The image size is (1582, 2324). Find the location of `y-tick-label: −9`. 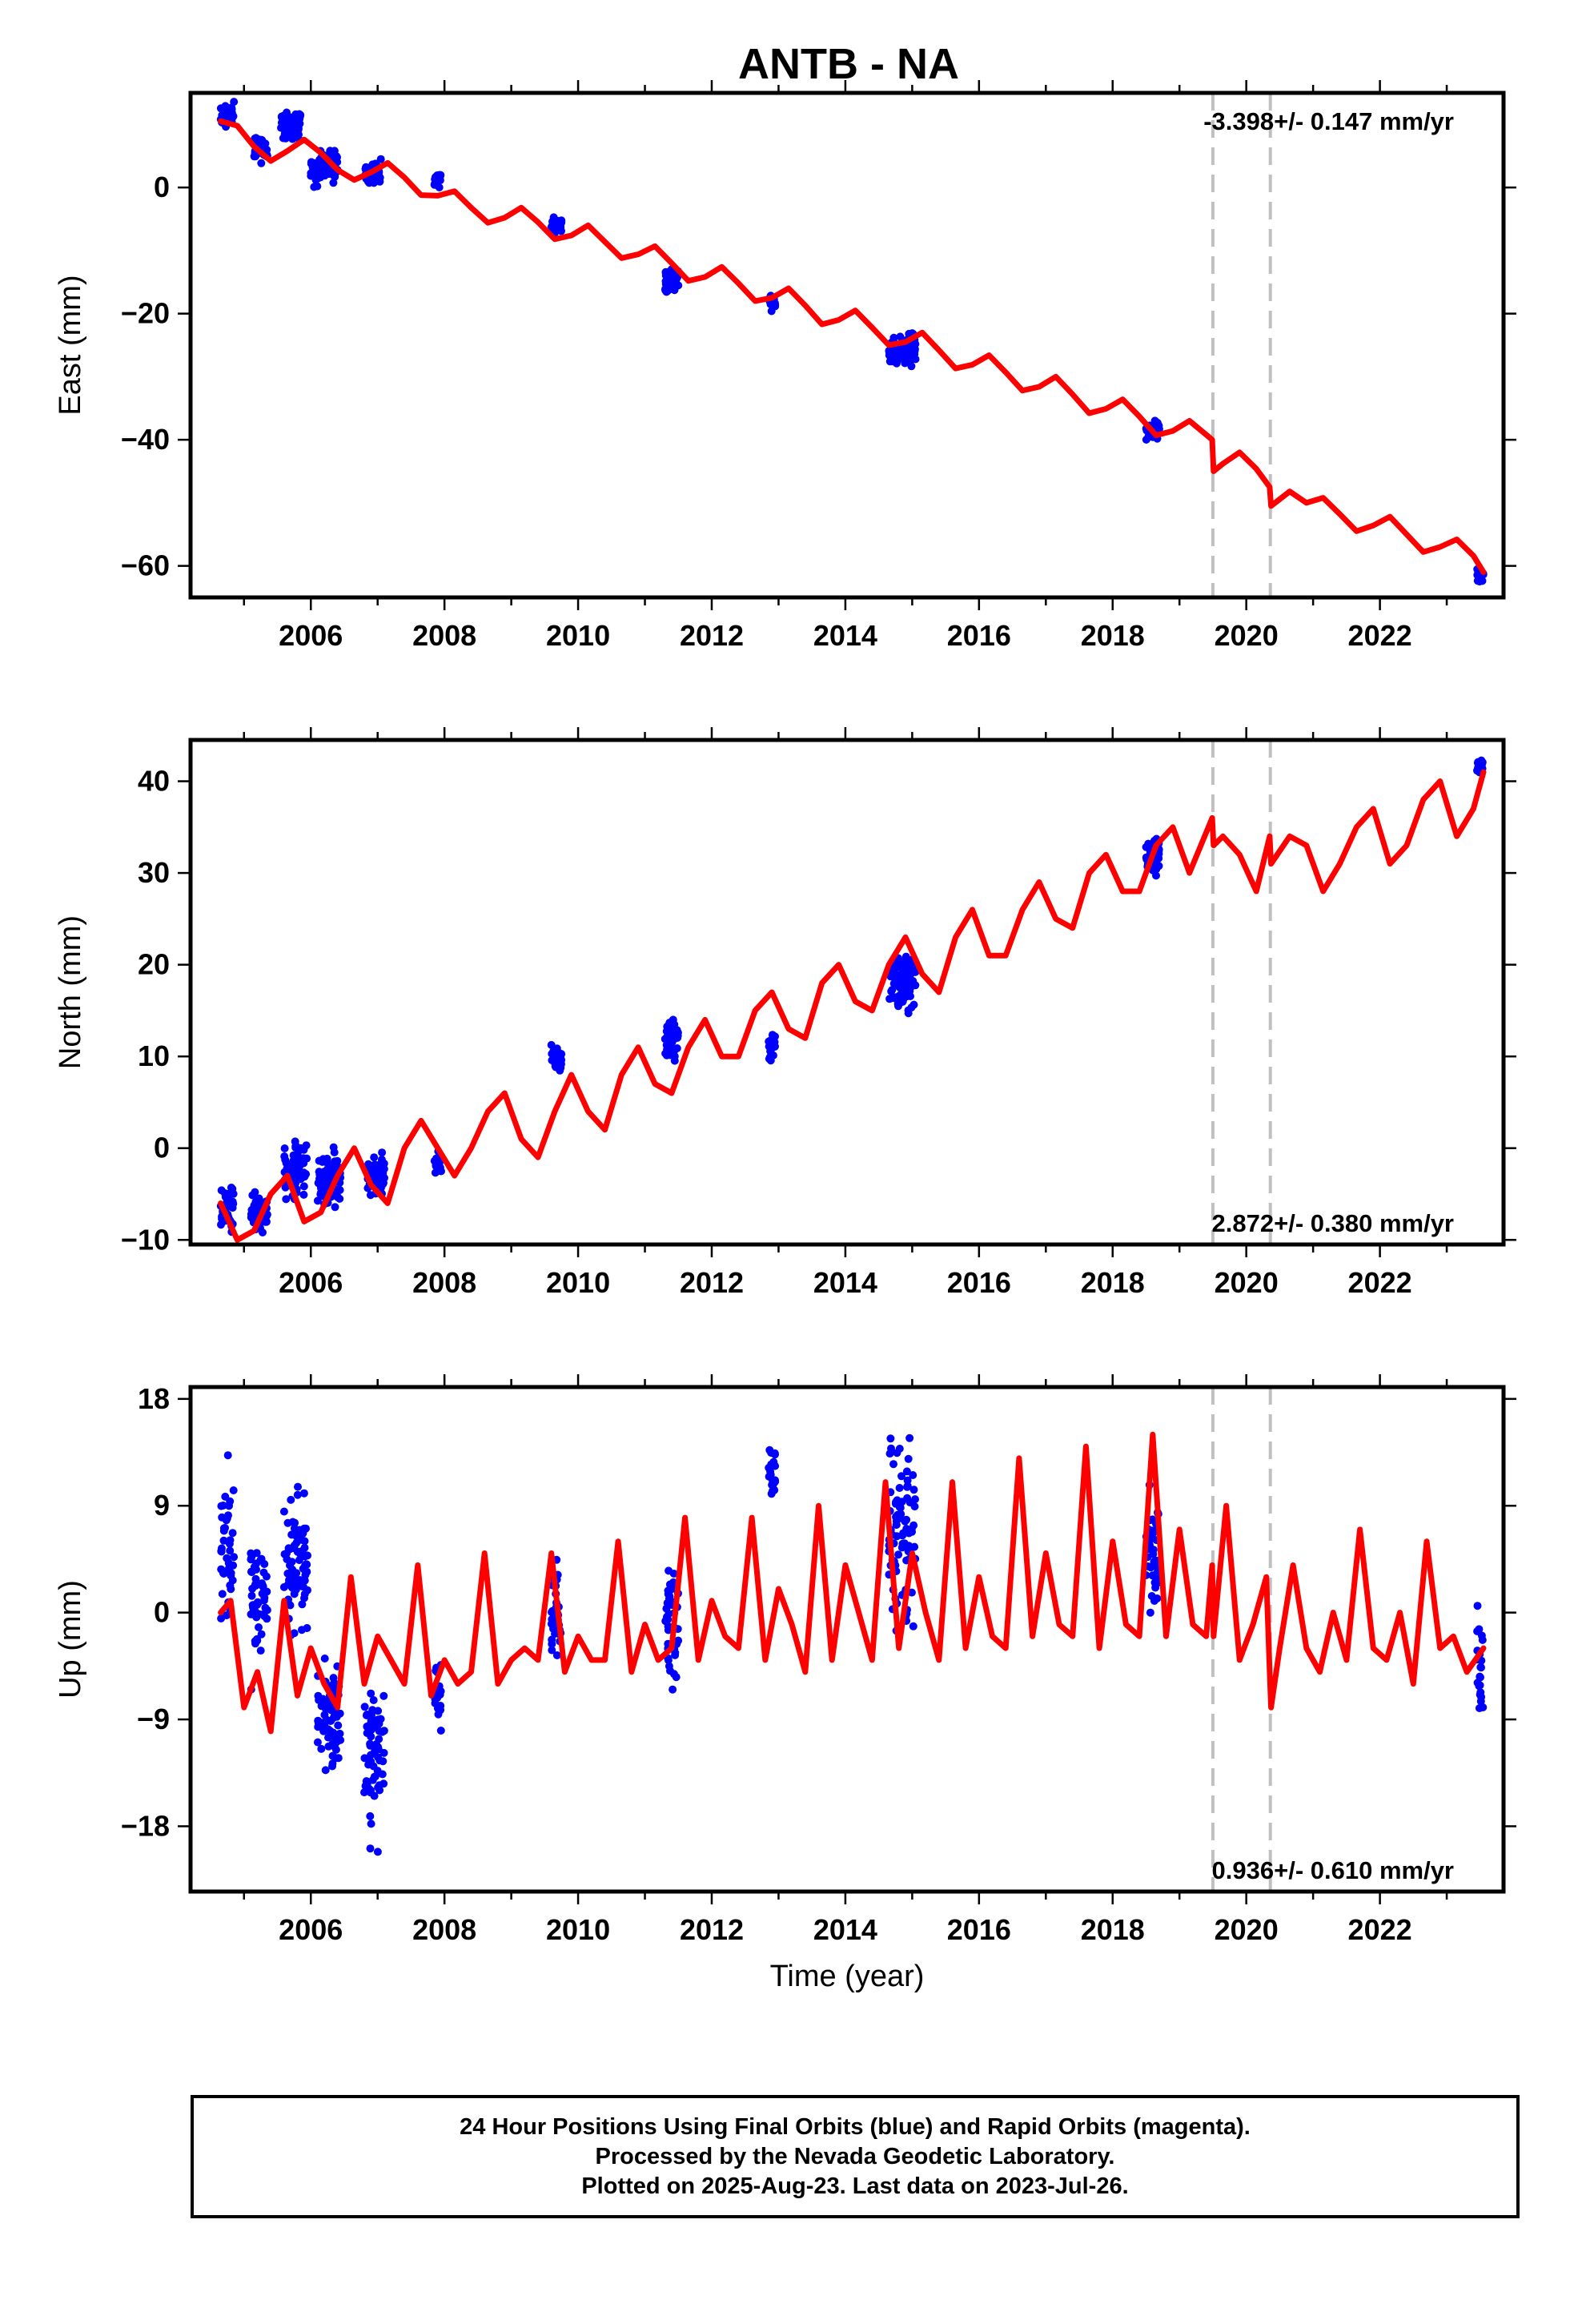

y-tick-label: −9 is located at coordinates (154, 1719).